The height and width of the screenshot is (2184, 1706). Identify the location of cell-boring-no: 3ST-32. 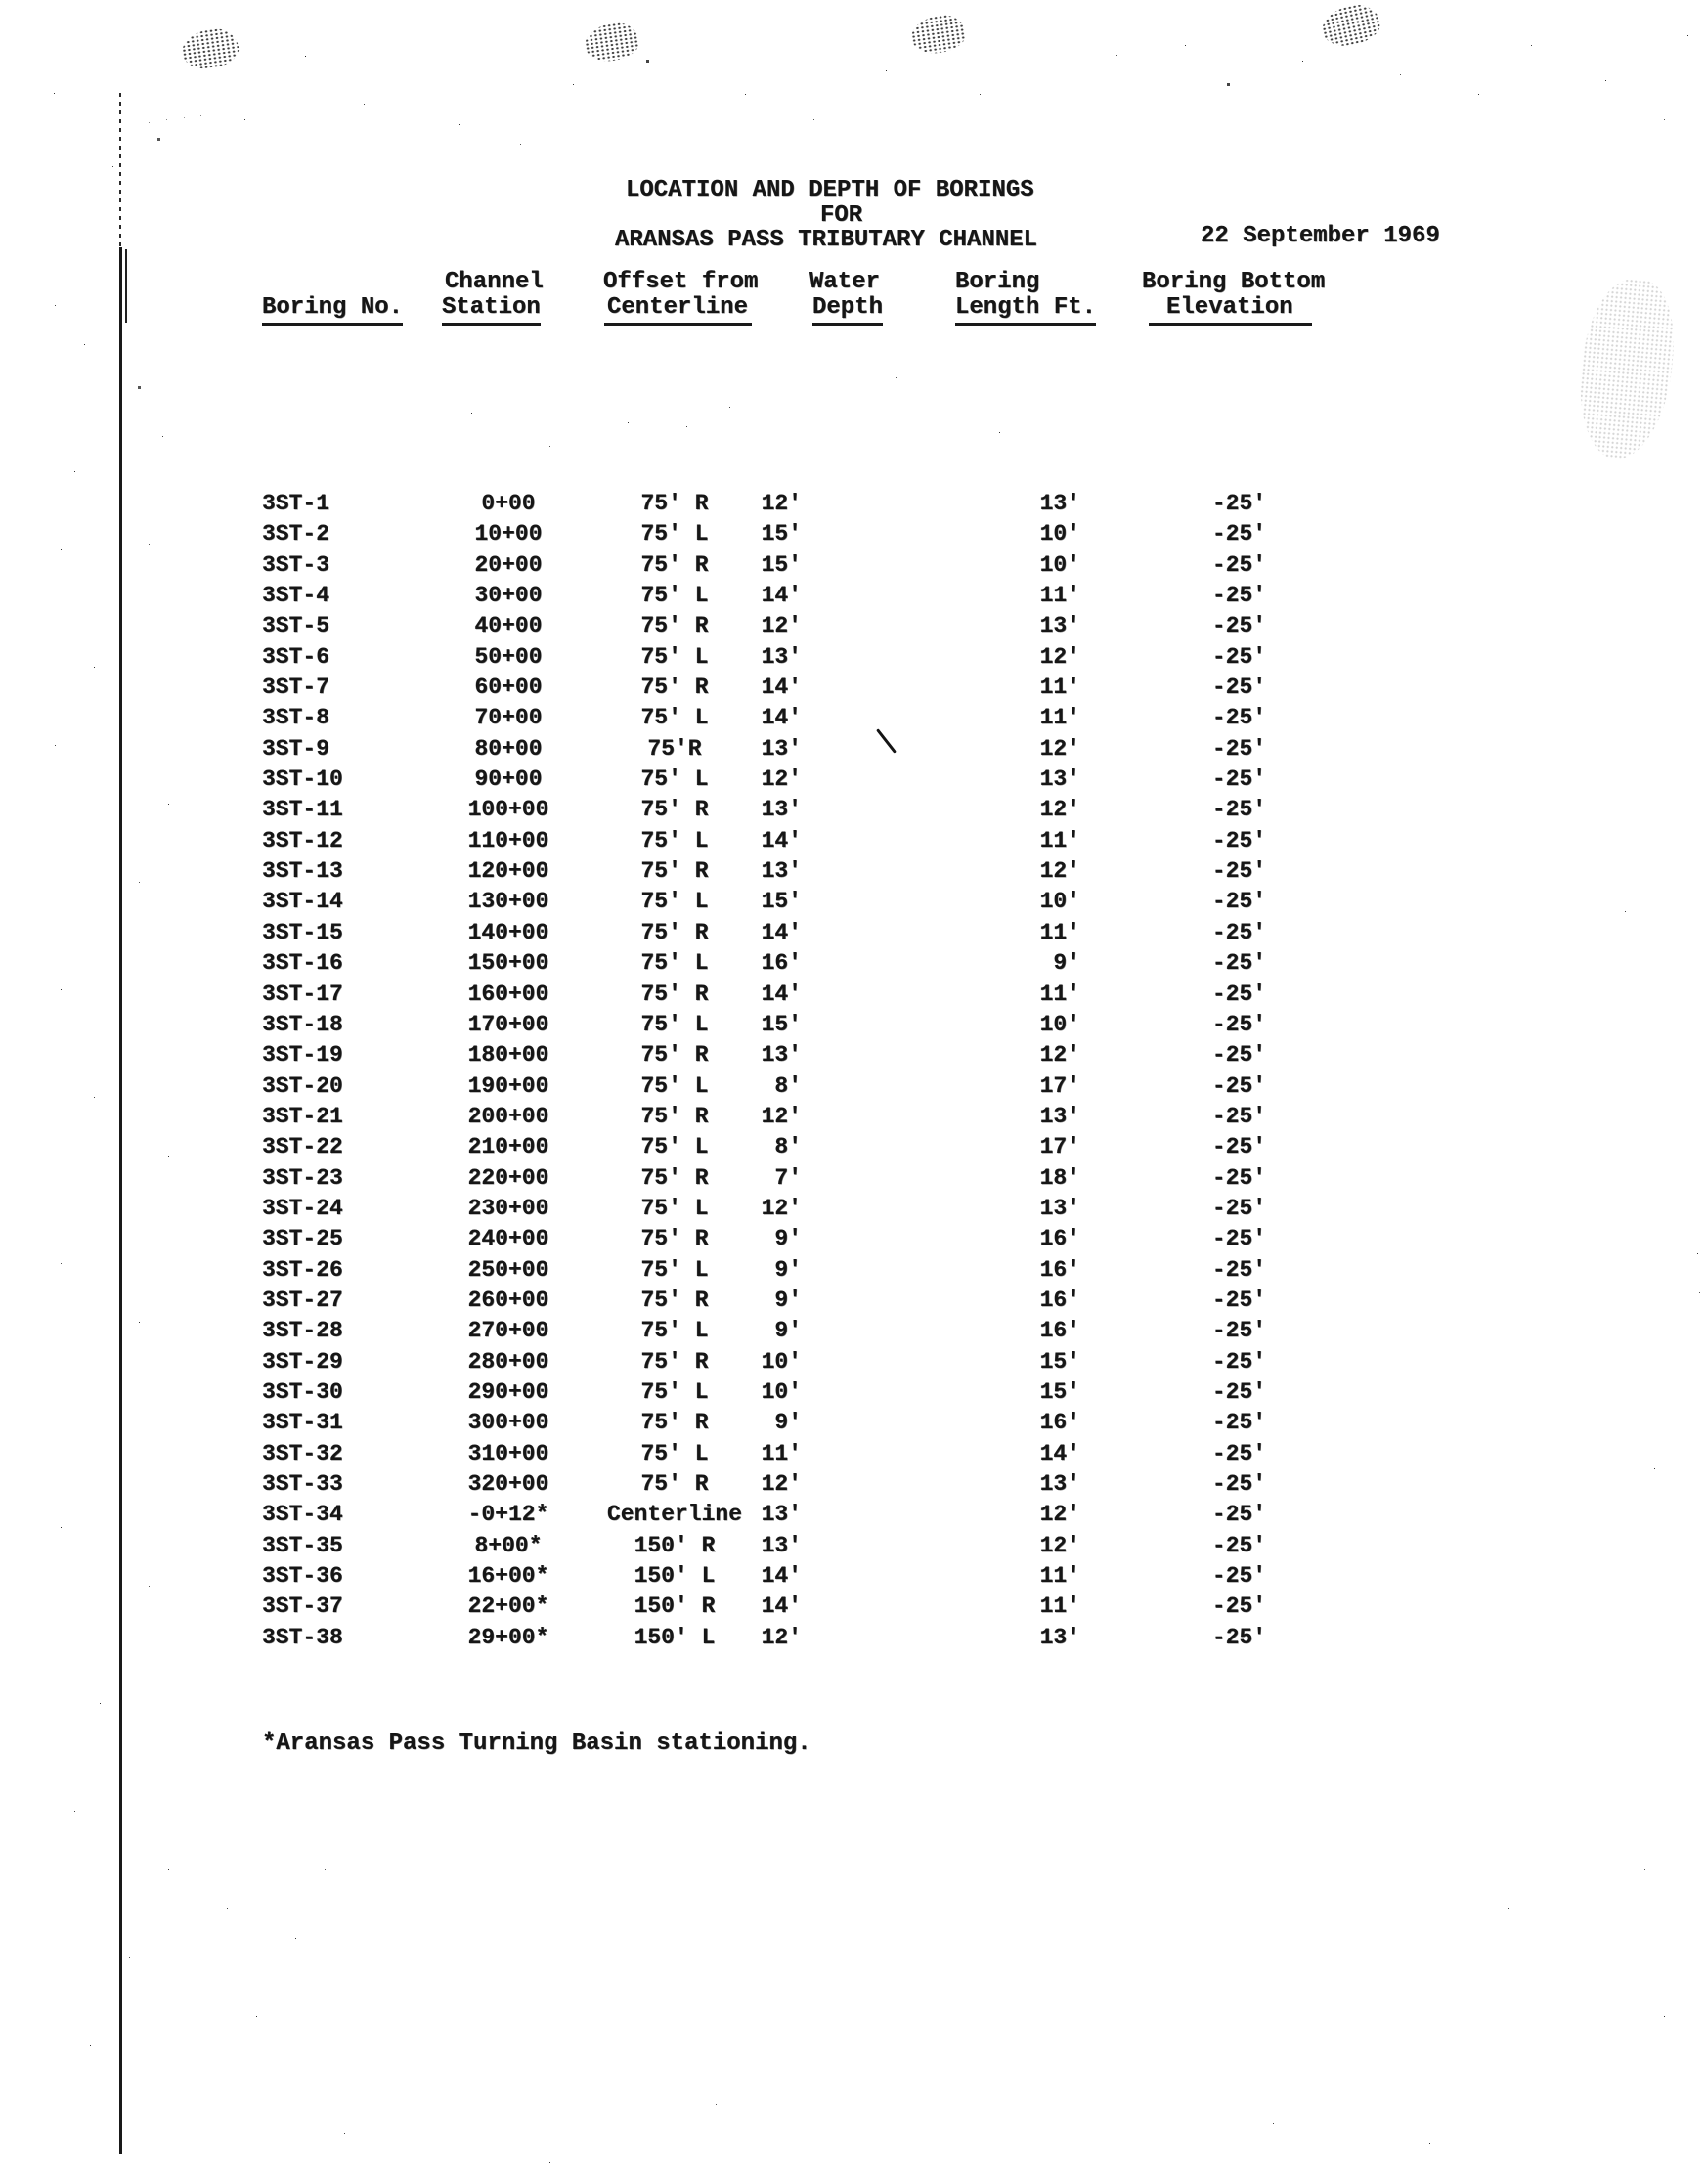
(302, 1453).